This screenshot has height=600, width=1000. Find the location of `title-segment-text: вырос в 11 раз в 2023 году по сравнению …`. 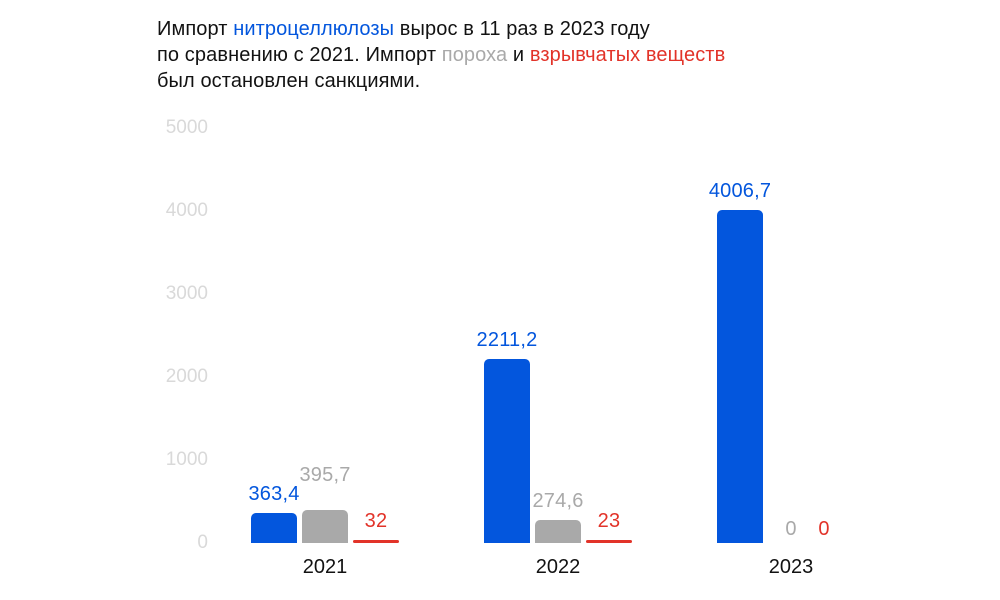

title-segment-text: вырос в 11 раз в 2023 году по сравнению … is located at coordinates (403, 42).